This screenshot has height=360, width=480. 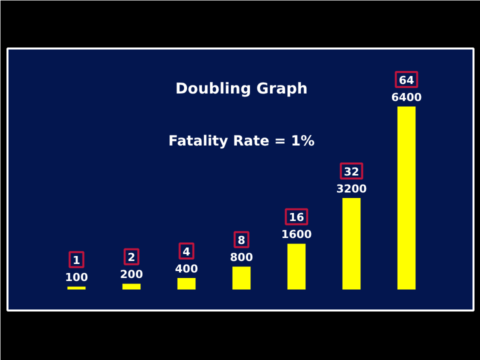 What do you see at coordinates (406, 80) in the screenshot?
I see `text: 64` at bounding box center [406, 80].